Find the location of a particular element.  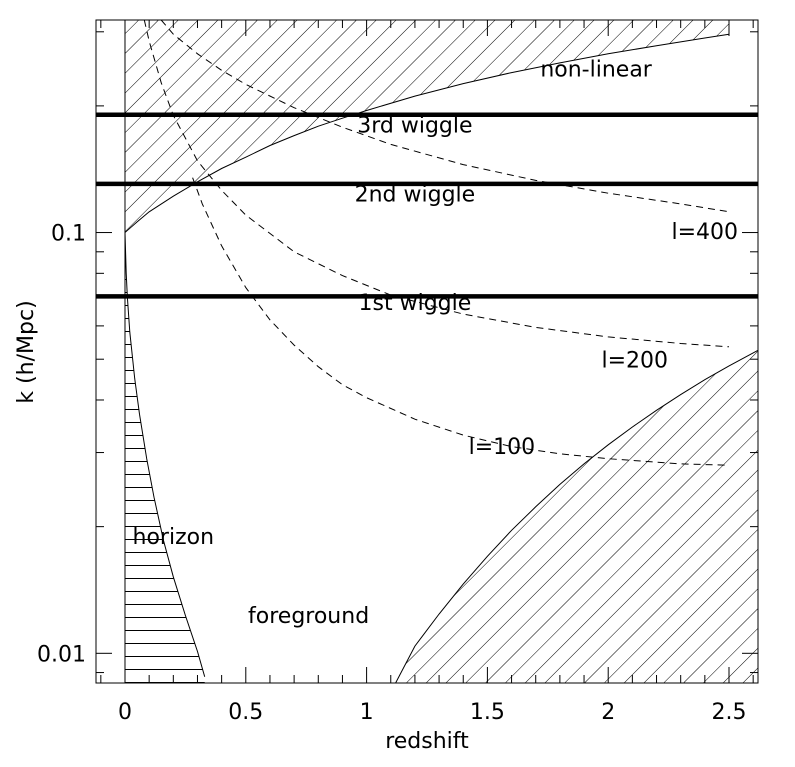

wiggle-label-1: 1st wiggle is located at coordinates (415, 303).